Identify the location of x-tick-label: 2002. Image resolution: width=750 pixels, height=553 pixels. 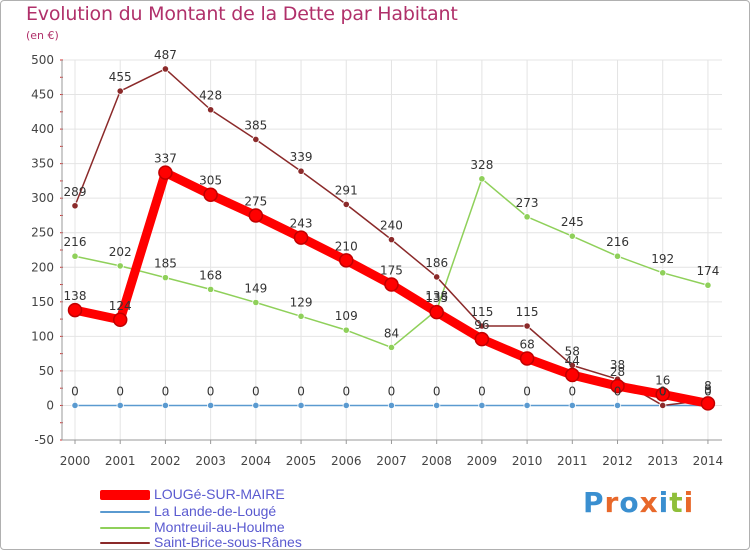
(165, 461).